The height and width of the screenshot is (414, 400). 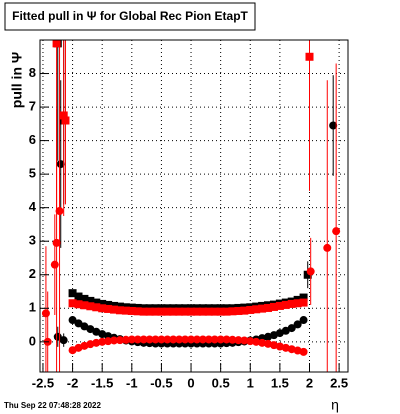 What do you see at coordinates (33, 206) in the screenshot?
I see `y-tick-label: 4` at bounding box center [33, 206].